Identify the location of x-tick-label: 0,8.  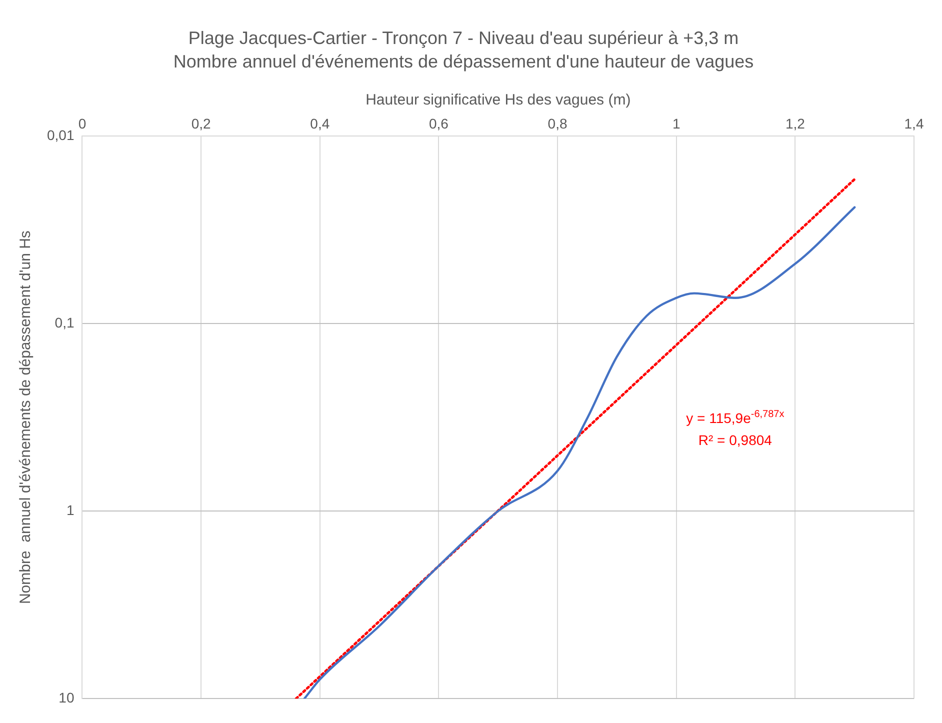
(558, 123).